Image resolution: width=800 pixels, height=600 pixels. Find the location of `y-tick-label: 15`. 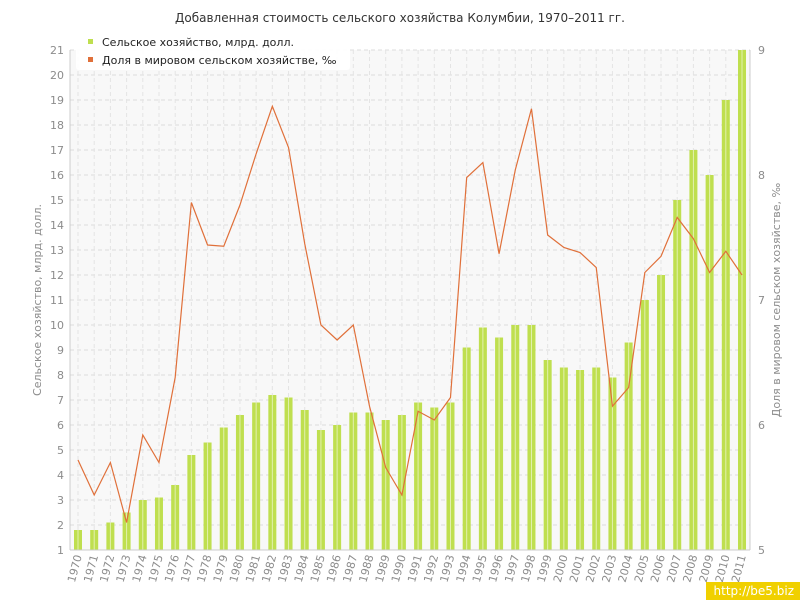

y-tick-label: 15 is located at coordinates (57, 200).